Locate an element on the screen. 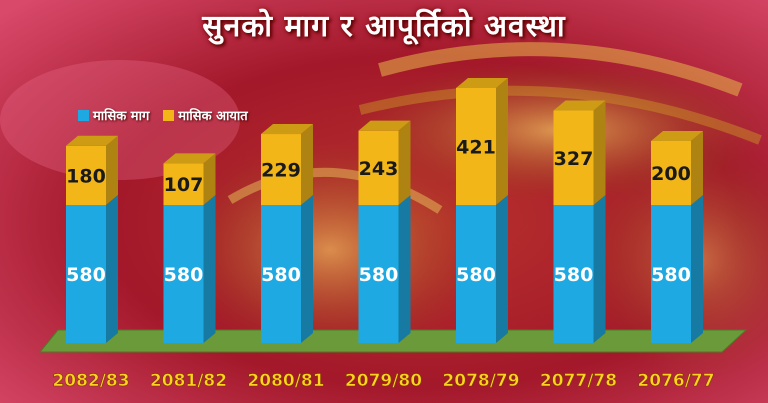  bar-import-2079/80 is located at coordinates (378, 167).